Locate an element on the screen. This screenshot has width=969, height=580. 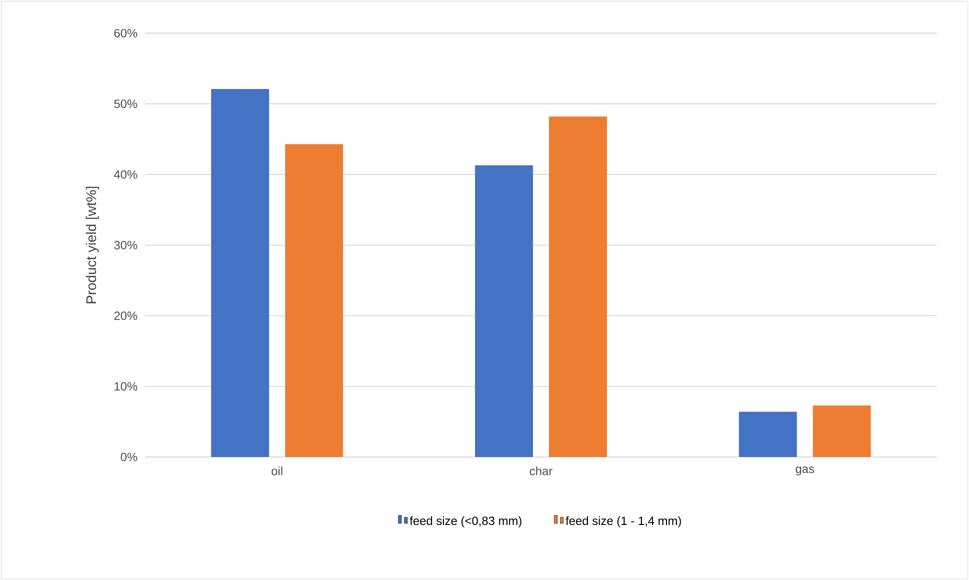
y-tick-label: 30% is located at coordinates (126, 245).